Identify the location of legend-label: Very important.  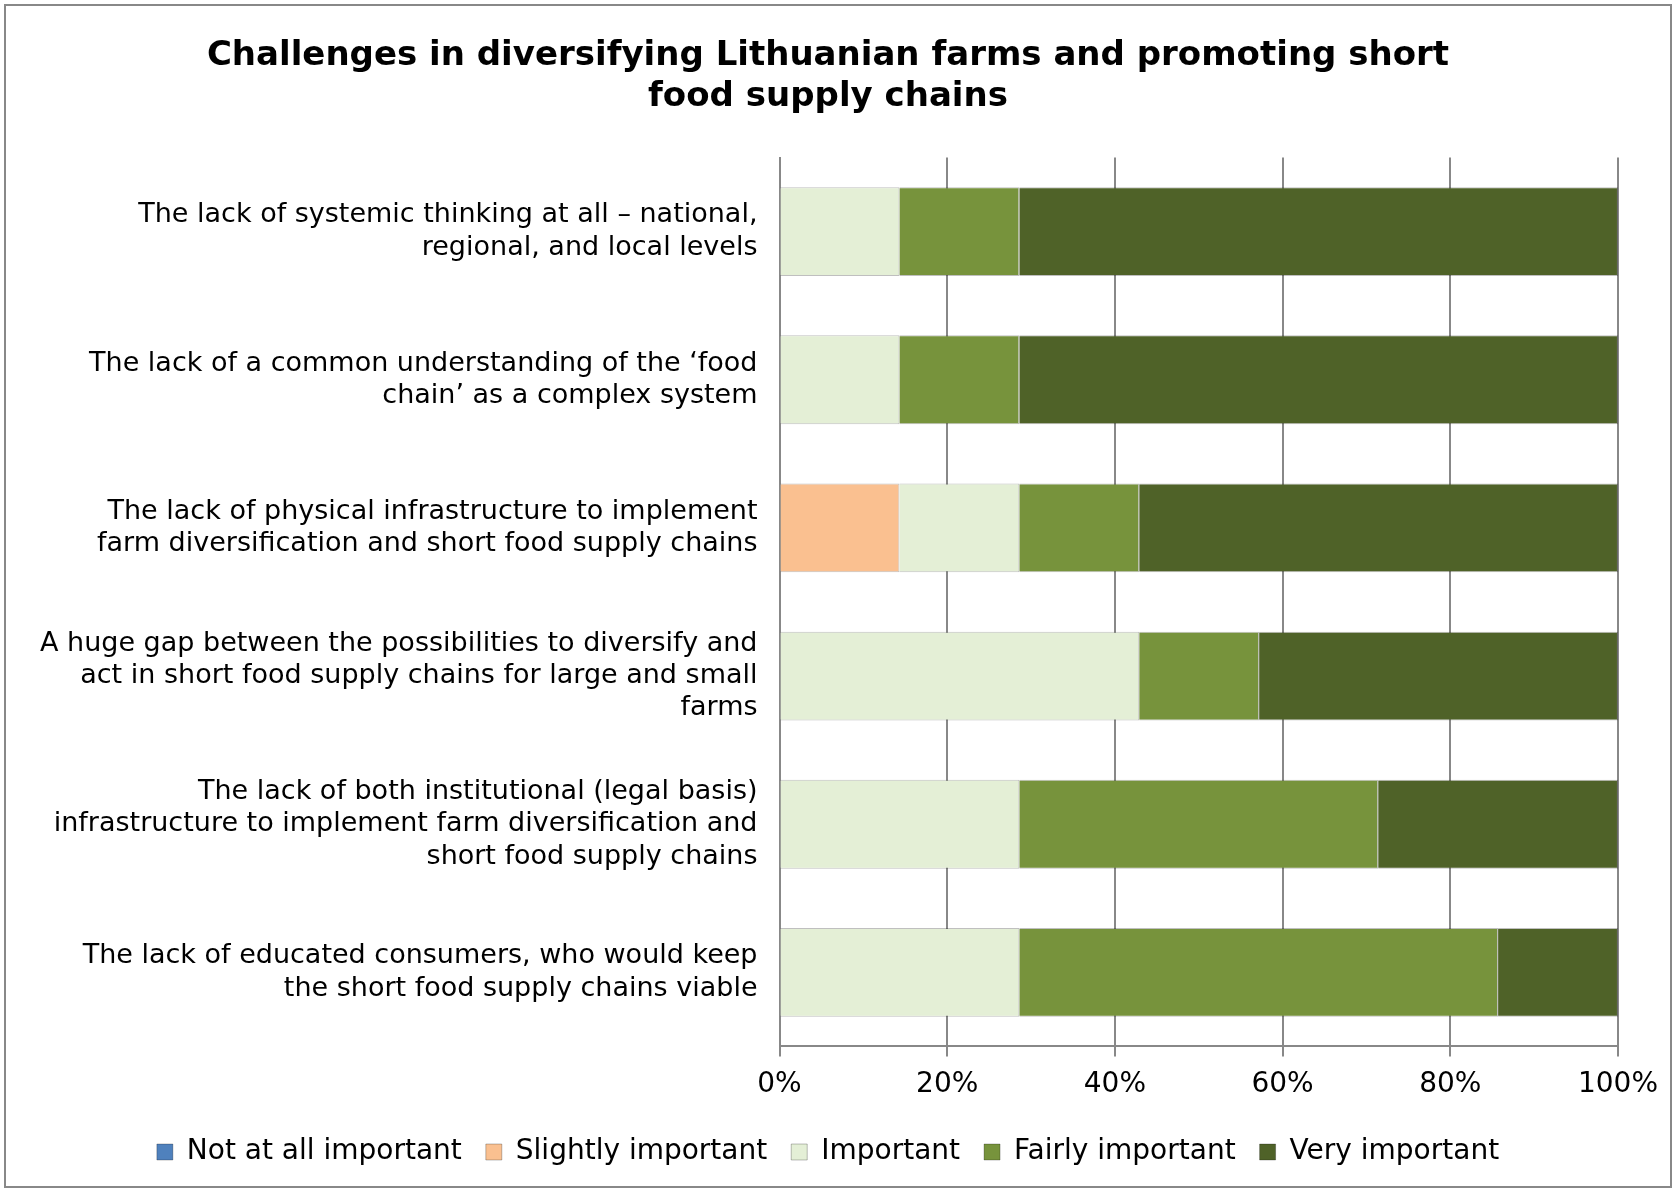
(1394, 1150).